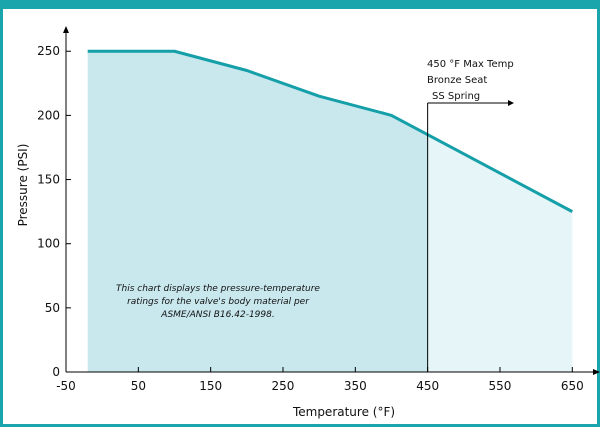  What do you see at coordinates (572, 386) in the screenshot?
I see `x-tick-label: 650` at bounding box center [572, 386].